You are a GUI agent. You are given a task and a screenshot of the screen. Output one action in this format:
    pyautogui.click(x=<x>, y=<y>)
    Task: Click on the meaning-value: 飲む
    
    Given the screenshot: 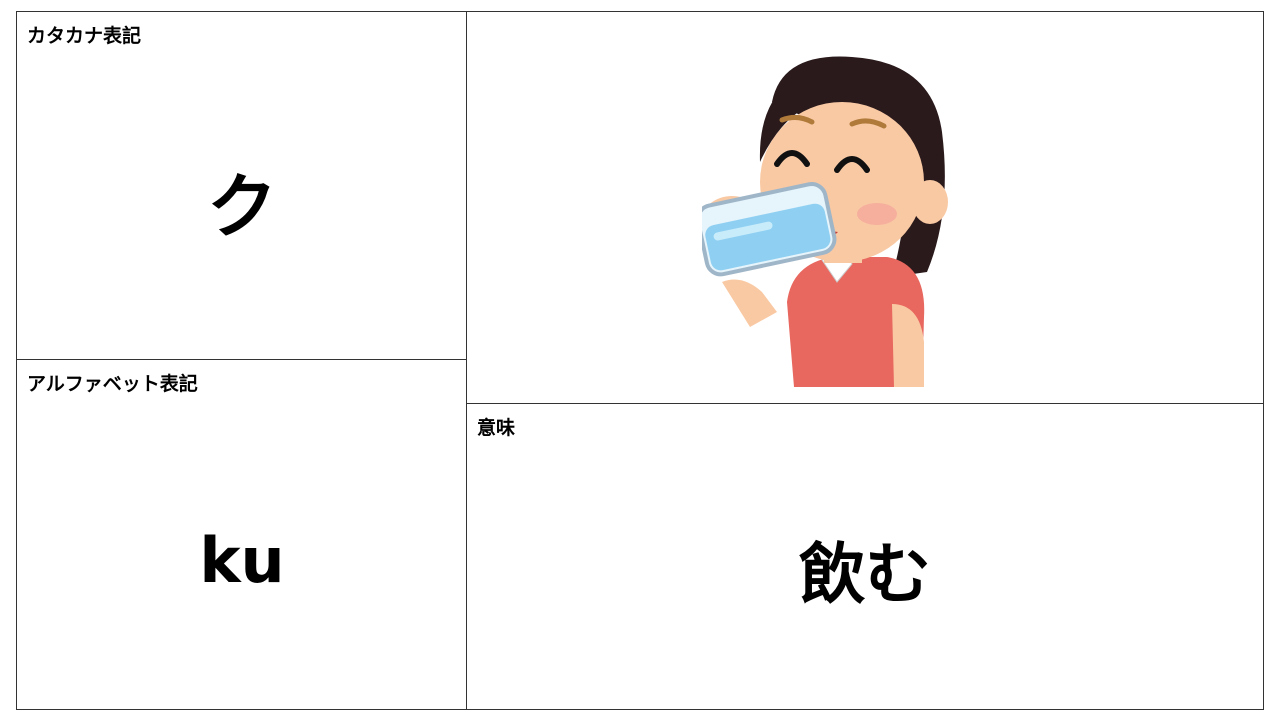 What is the action you would take?
    pyautogui.click(x=865, y=574)
    